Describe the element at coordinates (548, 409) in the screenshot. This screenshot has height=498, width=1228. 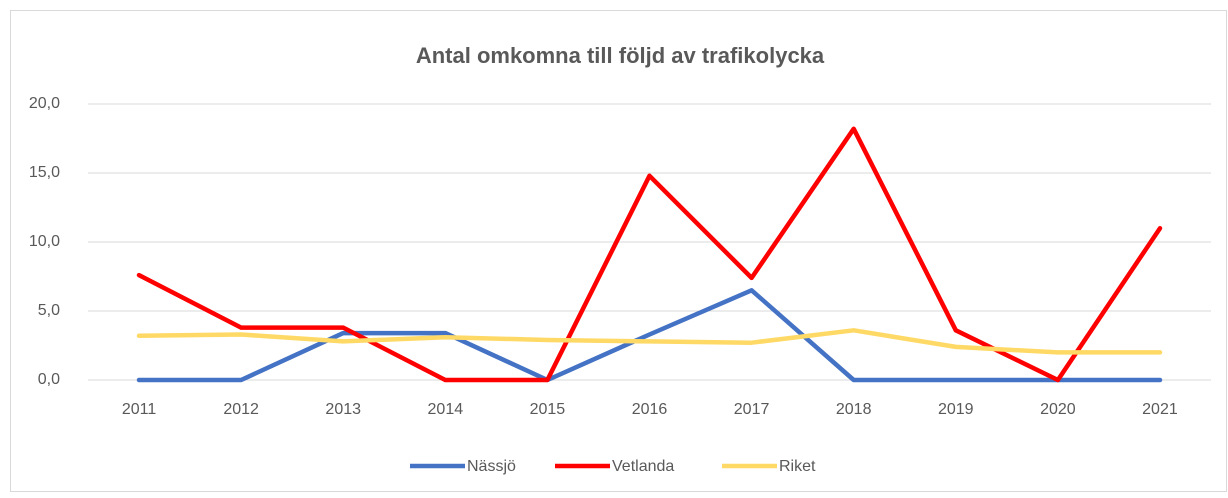
I see `x-tick-label: 2015` at that location.